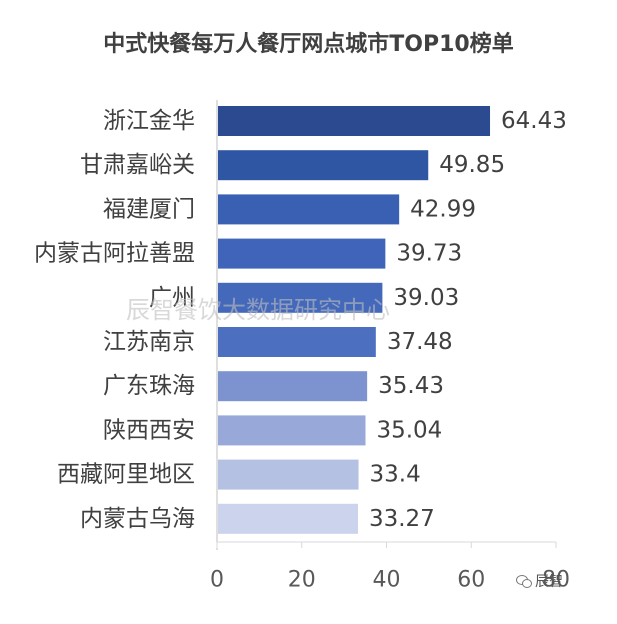 The width and height of the screenshot is (617, 624). Describe the element at coordinates (137, 165) in the screenshot. I see `category-label: 甘肃嘉峪关` at that location.